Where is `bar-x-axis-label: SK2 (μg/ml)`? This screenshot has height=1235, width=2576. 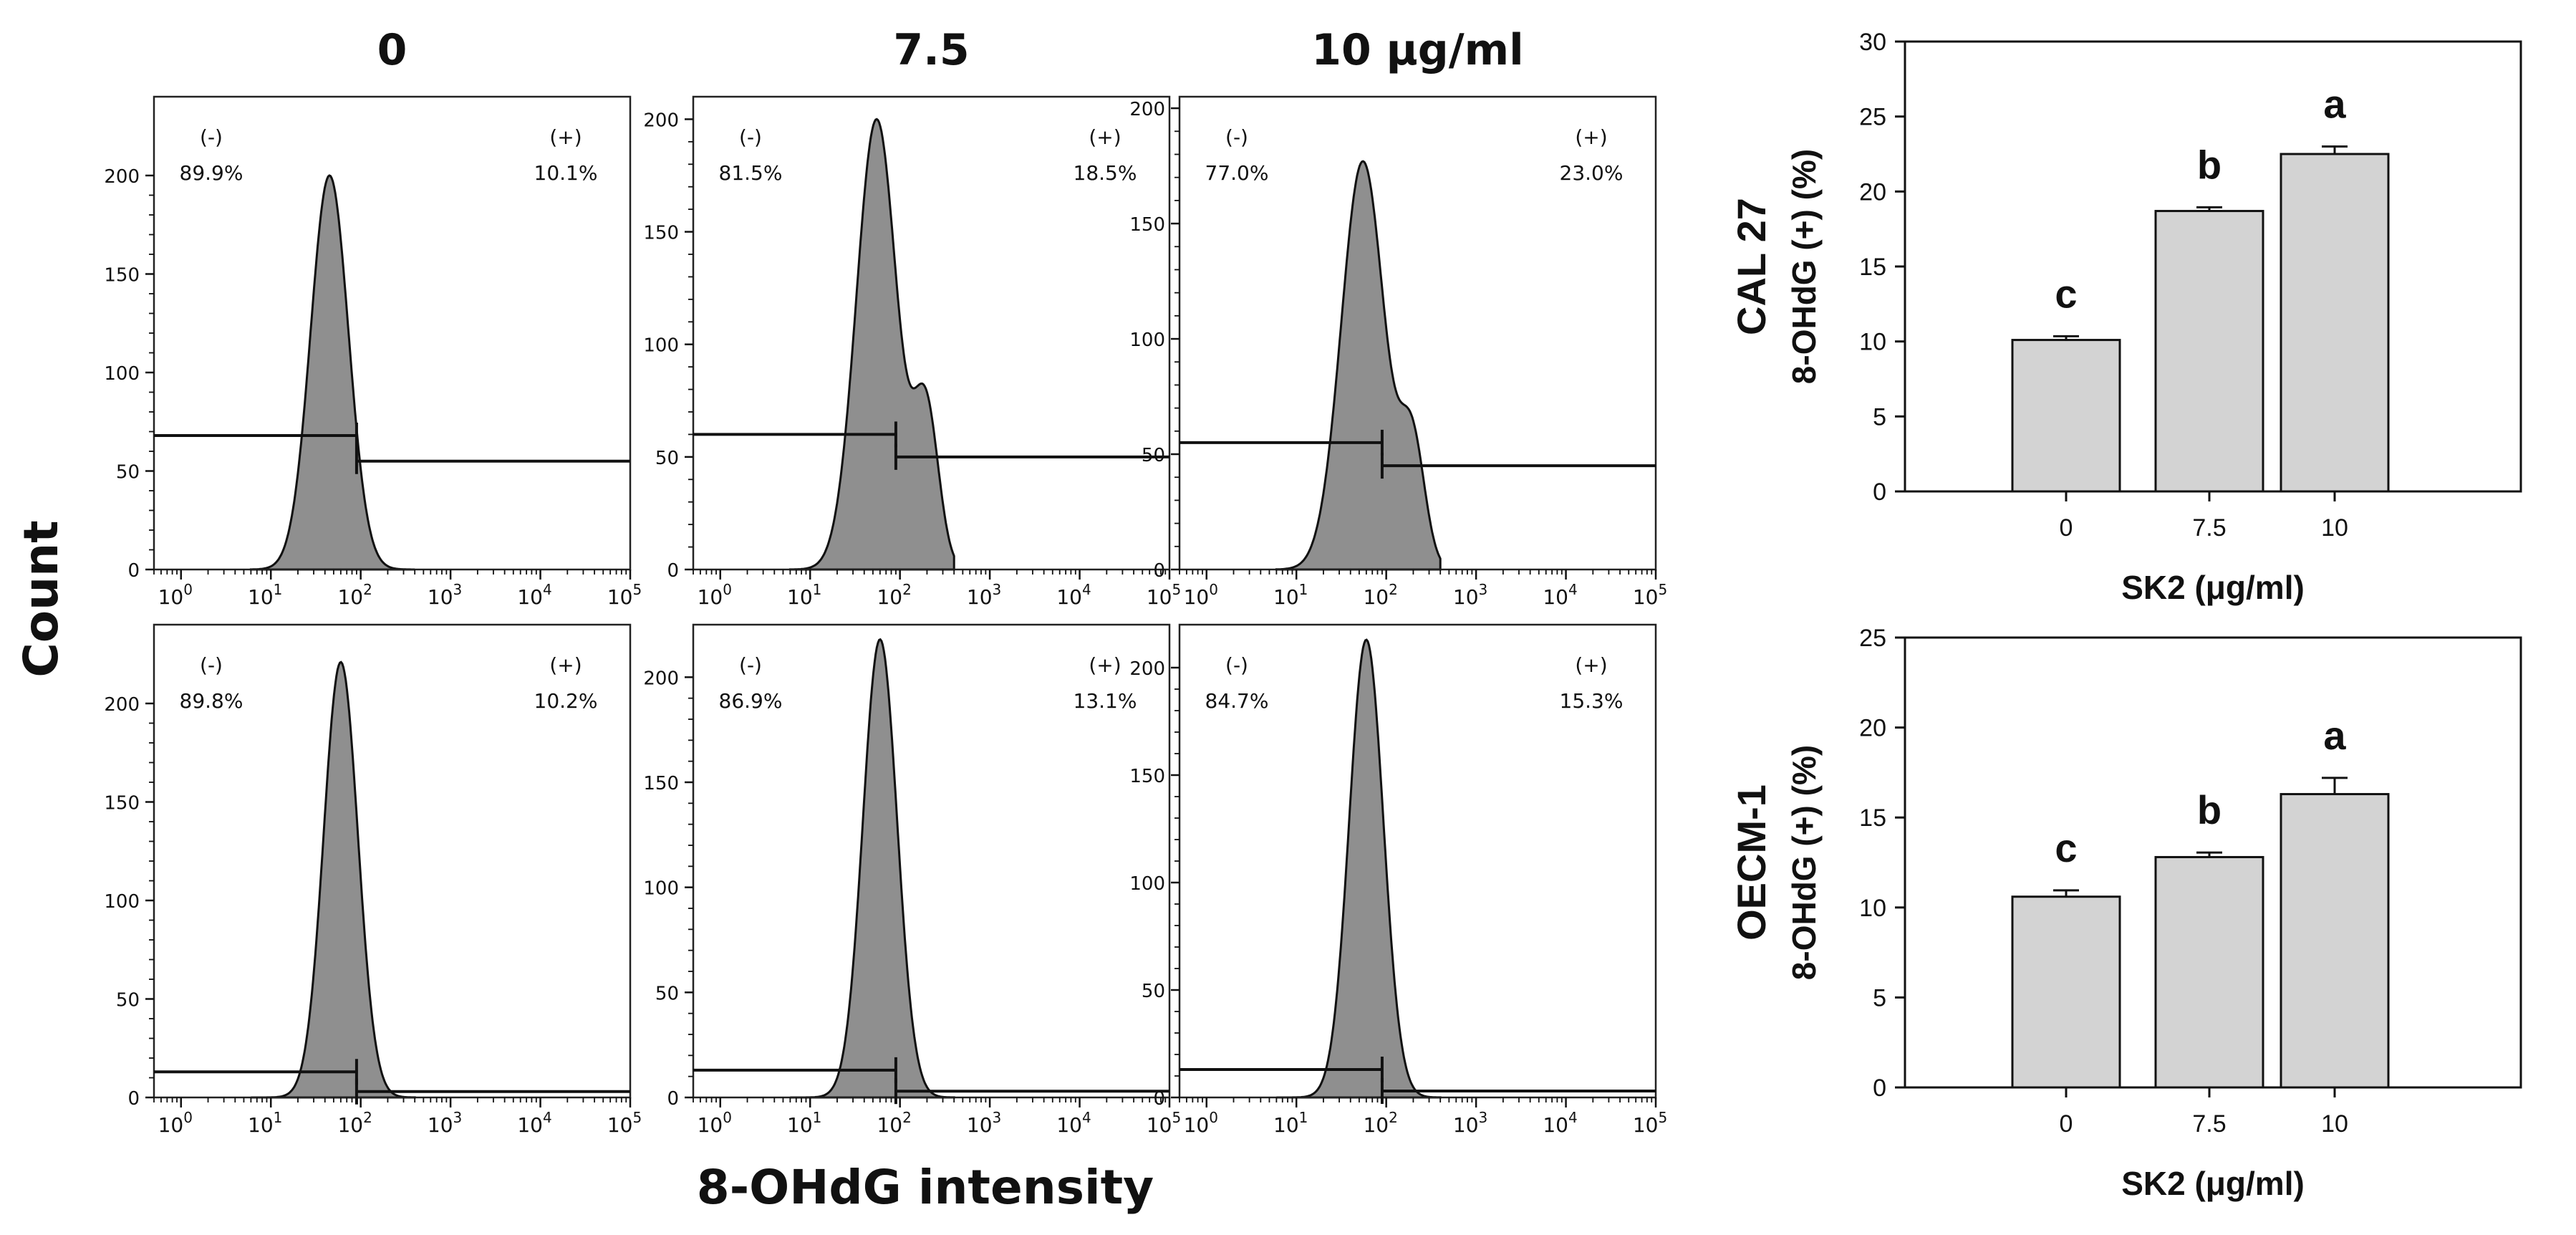
bar-x-axis-label: SK2 (μg/ml) is located at coordinates (2213, 1183).